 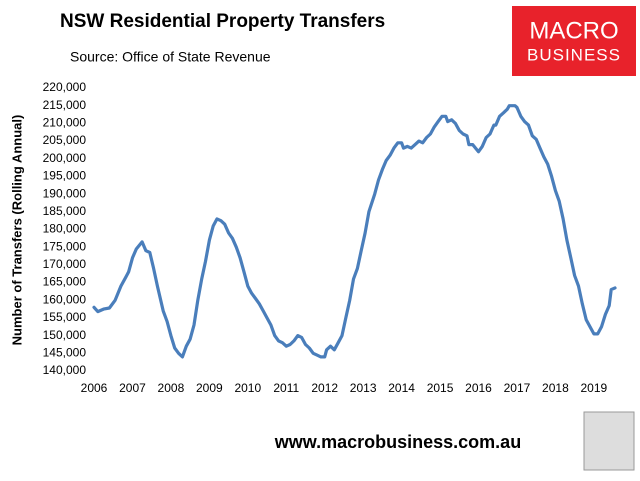 What do you see at coordinates (65, 193) in the screenshot?
I see `y-tick-label: 190,000` at bounding box center [65, 193].